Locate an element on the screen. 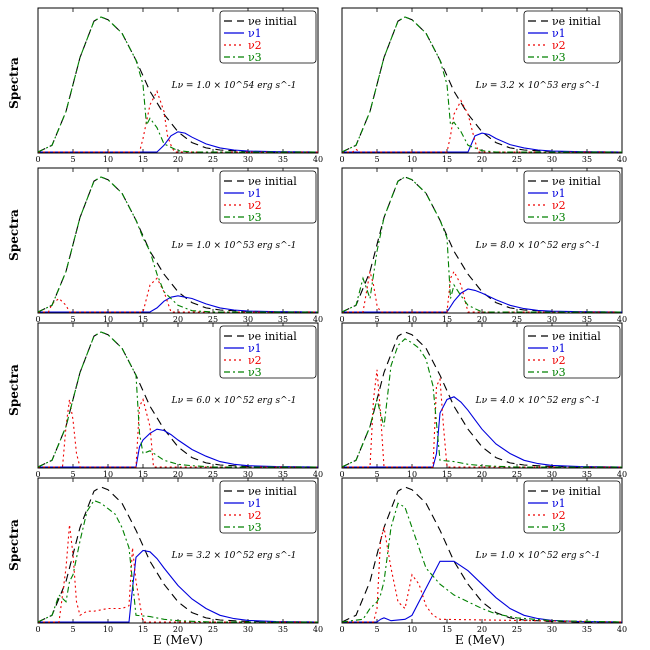  series-line-νe-initial is located at coordinates (178, 554).